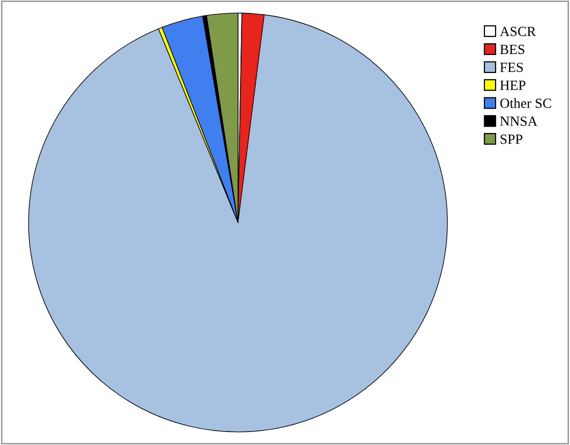 This screenshot has height=445, width=570. I want to click on legend-label: BES, so click(512, 49).